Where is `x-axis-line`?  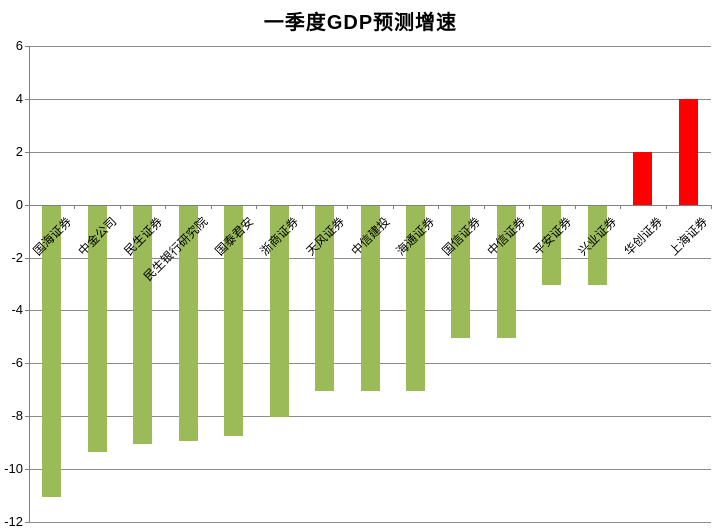 x-axis-line is located at coordinates (370, 205).